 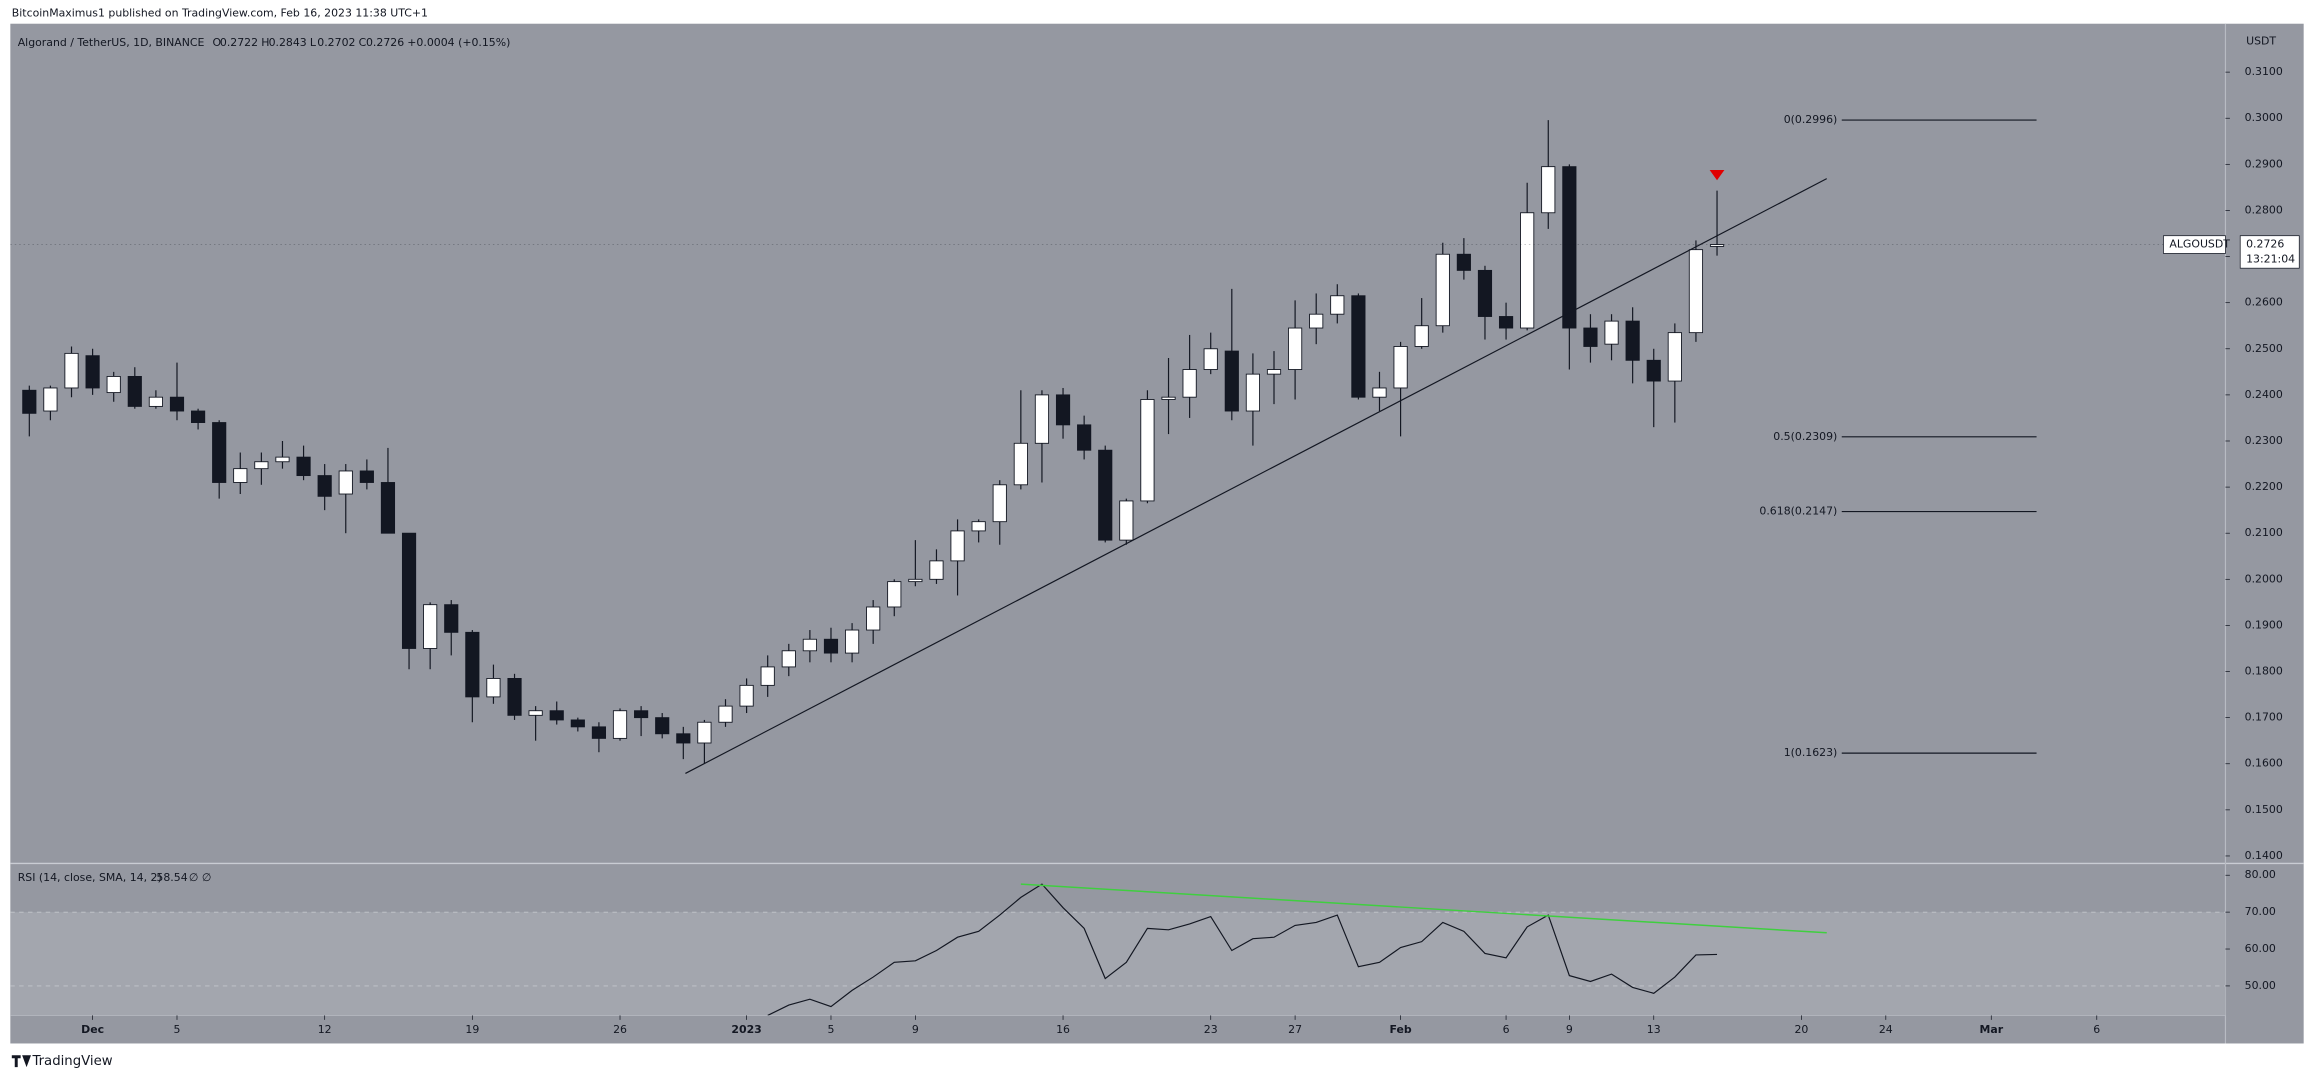 What do you see at coordinates (1798, 511) in the screenshot?
I see `fib-label: 0.618(0.2147)` at bounding box center [1798, 511].